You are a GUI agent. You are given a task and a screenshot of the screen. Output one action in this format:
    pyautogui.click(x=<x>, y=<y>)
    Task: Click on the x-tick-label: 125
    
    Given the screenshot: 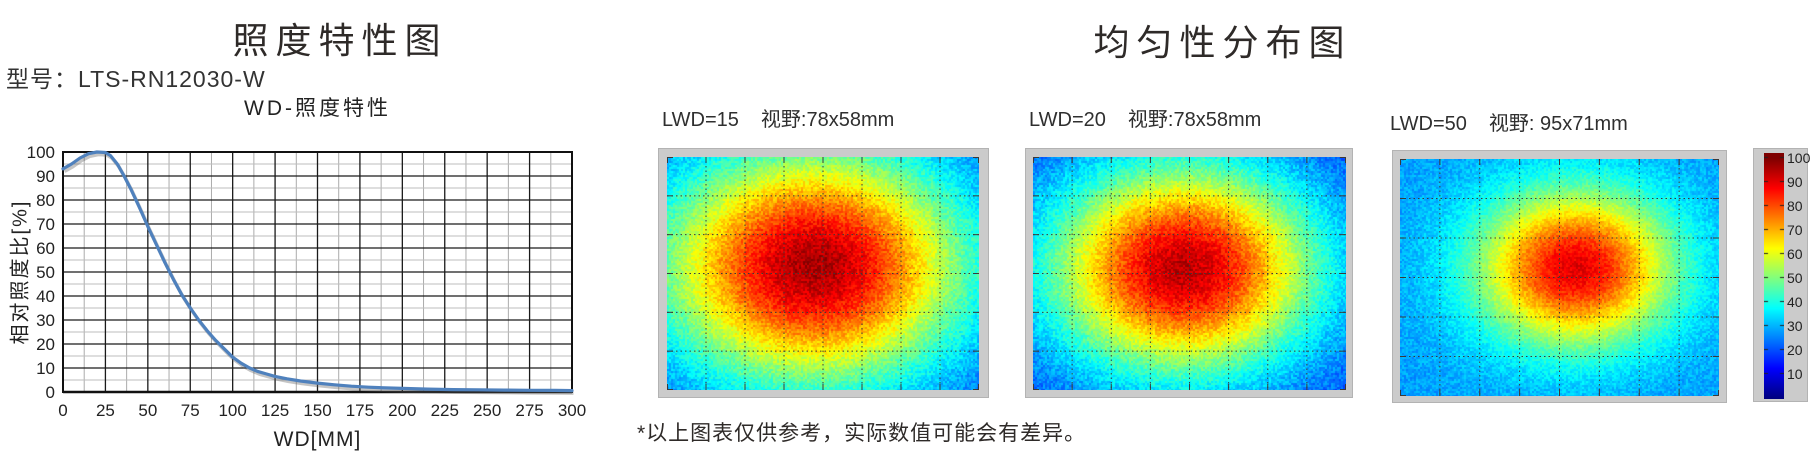 What is the action you would take?
    pyautogui.click(x=275, y=410)
    